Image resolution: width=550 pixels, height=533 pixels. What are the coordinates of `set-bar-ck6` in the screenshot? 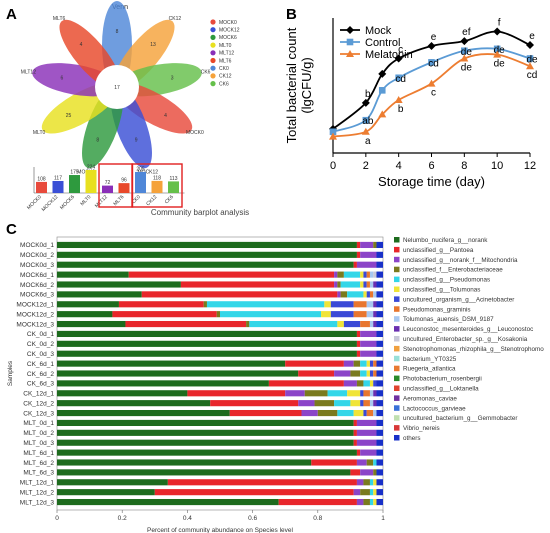 It's located at (173, 187).